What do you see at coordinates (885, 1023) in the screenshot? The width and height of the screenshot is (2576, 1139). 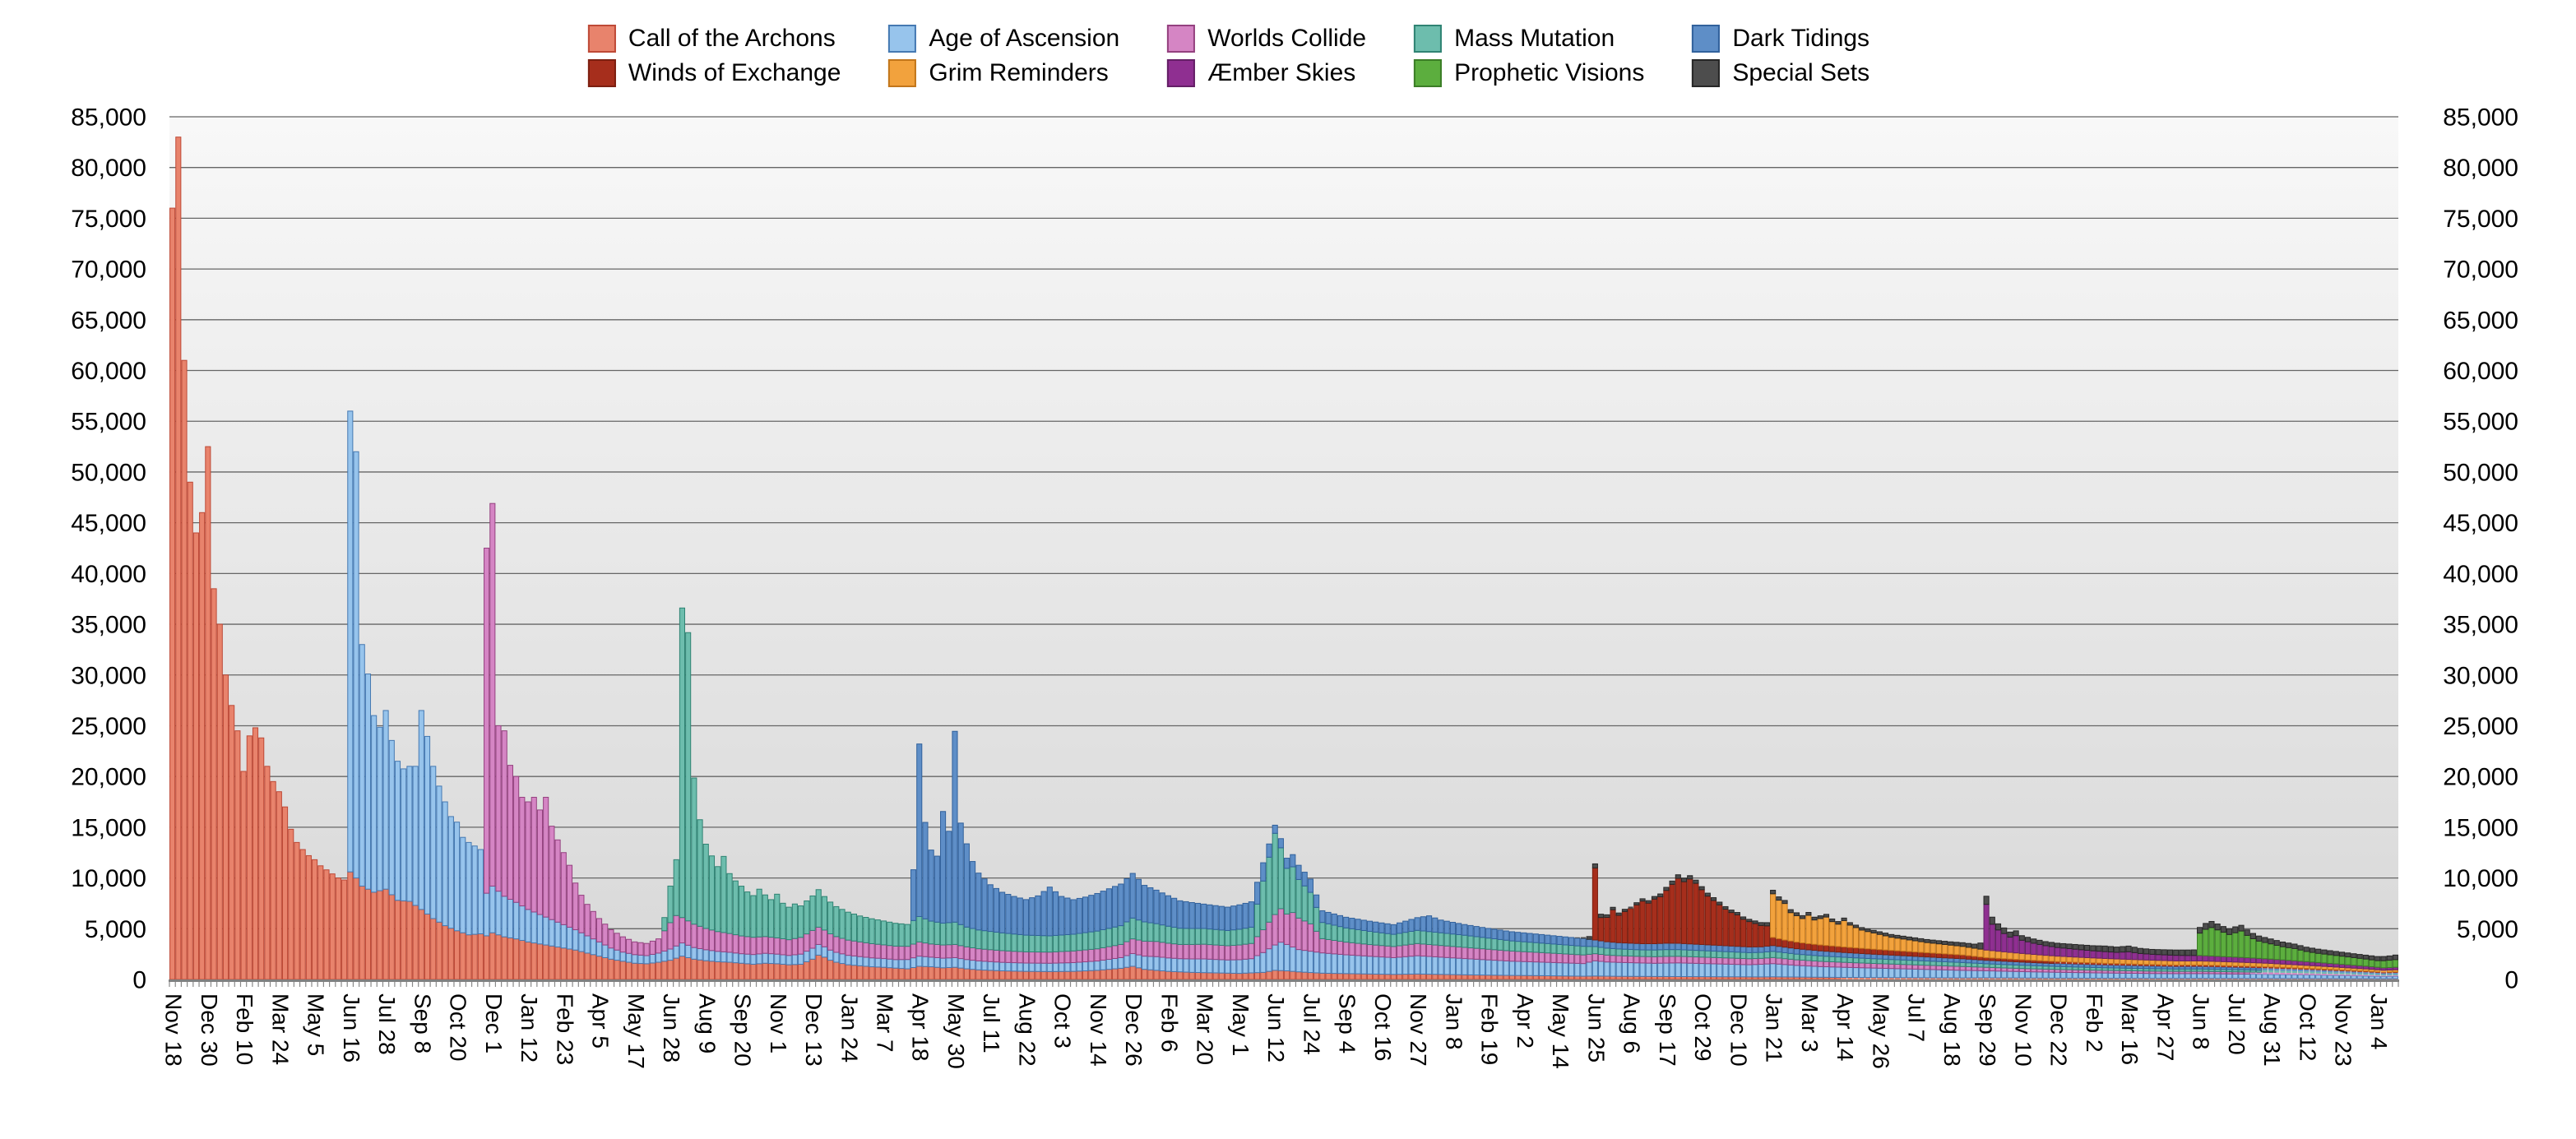 I see `svg-text: Mar 7` at bounding box center [885, 1023].